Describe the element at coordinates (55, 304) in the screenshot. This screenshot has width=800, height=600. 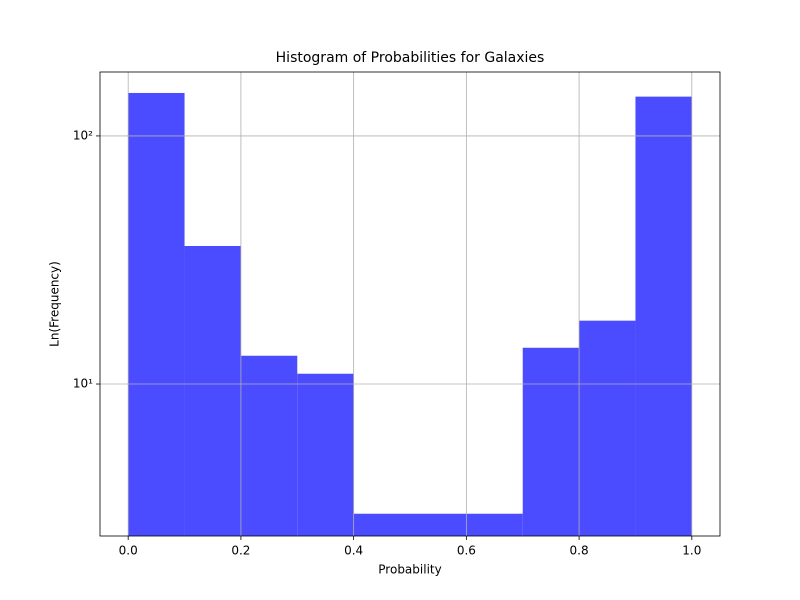
I see `y-axis-label: Ln(Frequency)` at that location.